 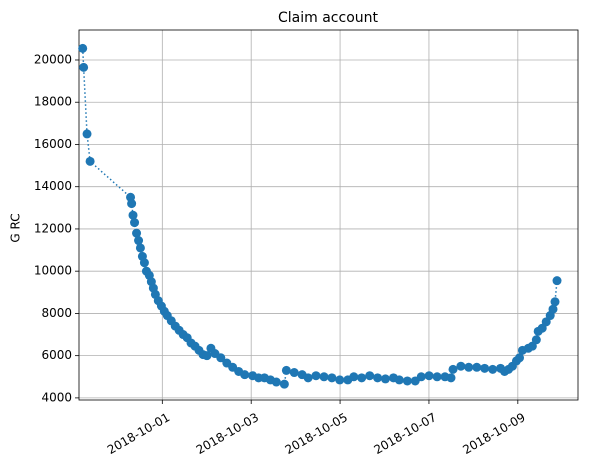 I want to click on y-tick-label: 18000, so click(x=53, y=102).